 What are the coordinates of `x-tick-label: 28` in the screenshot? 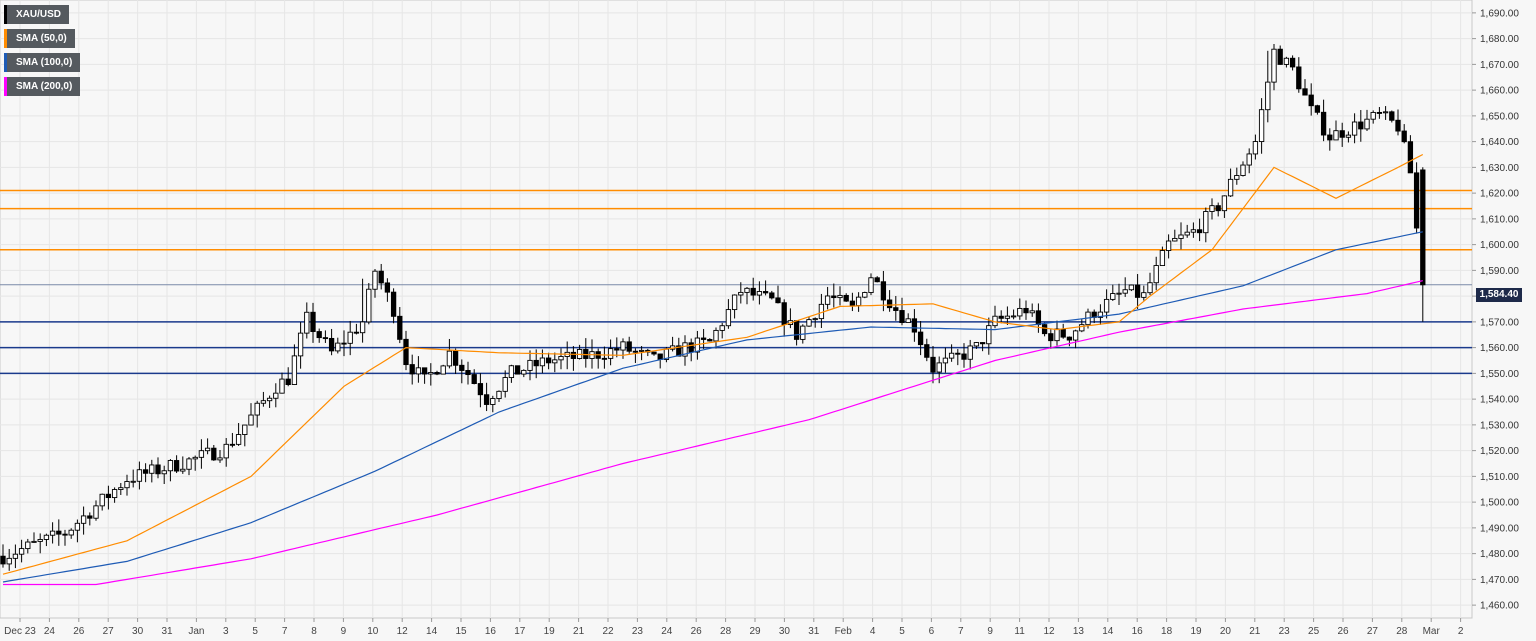 It's located at (1402, 631).